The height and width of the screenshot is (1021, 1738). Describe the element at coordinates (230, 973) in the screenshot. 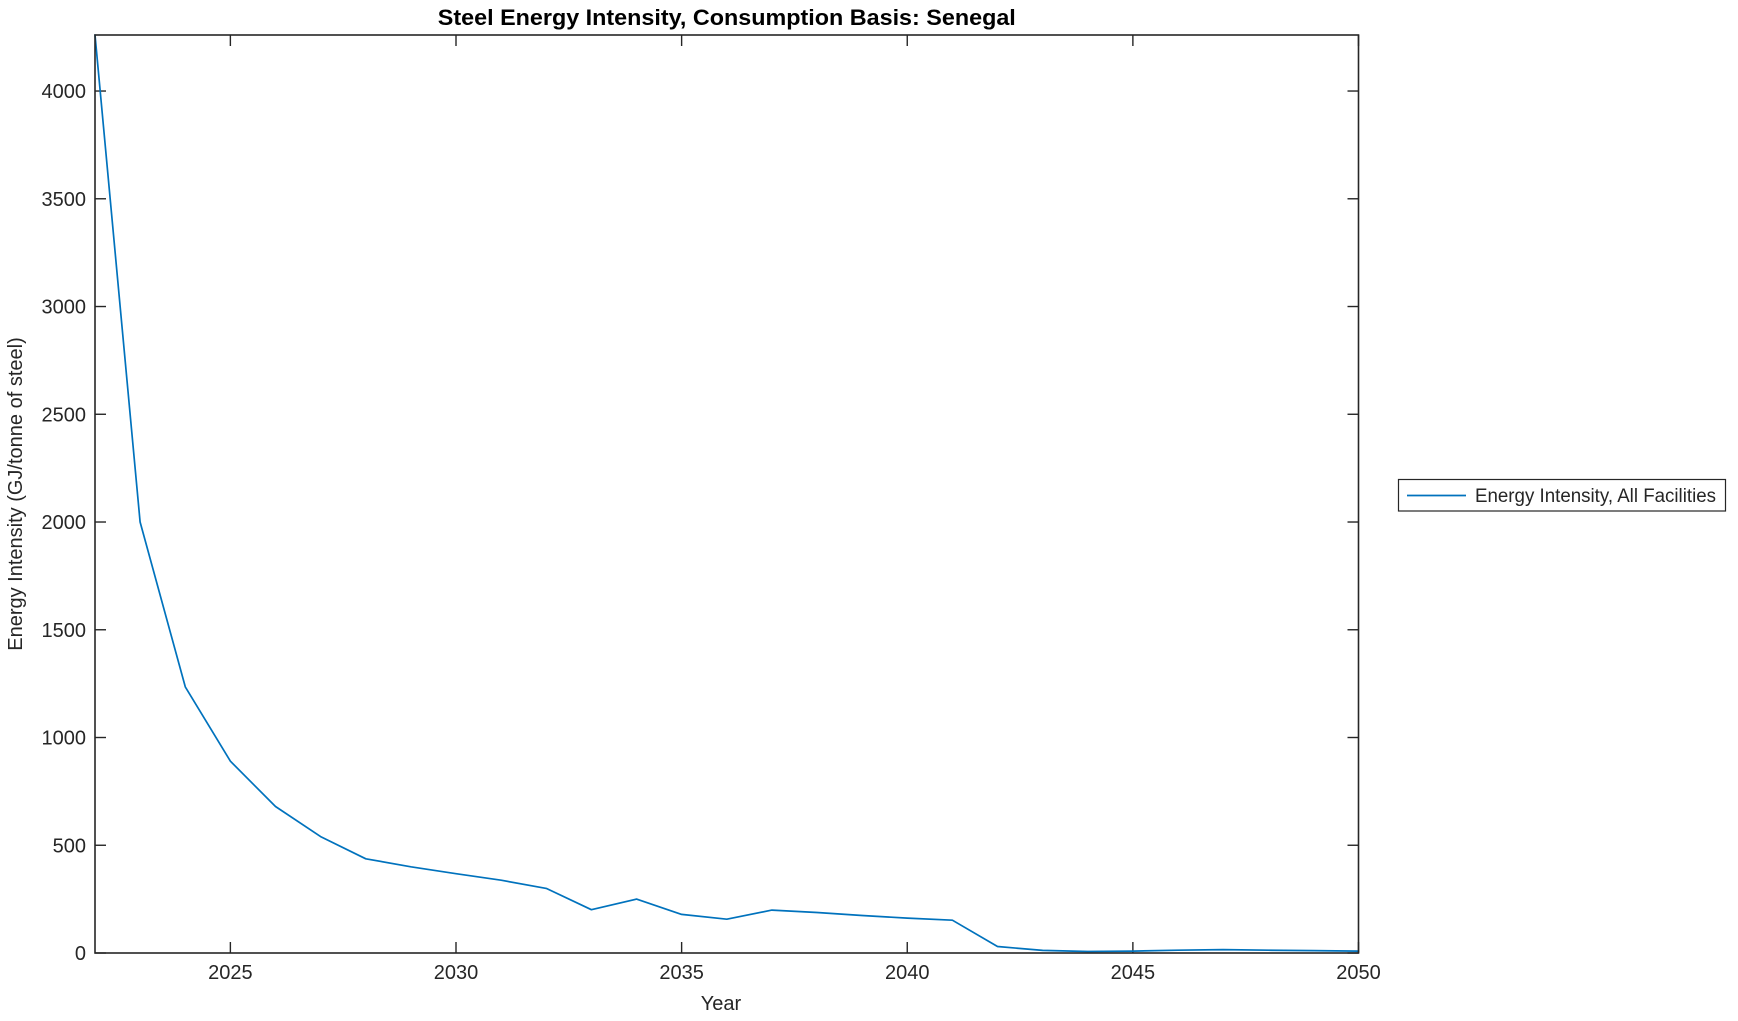

I see `x-tick-label: 2025` at that location.